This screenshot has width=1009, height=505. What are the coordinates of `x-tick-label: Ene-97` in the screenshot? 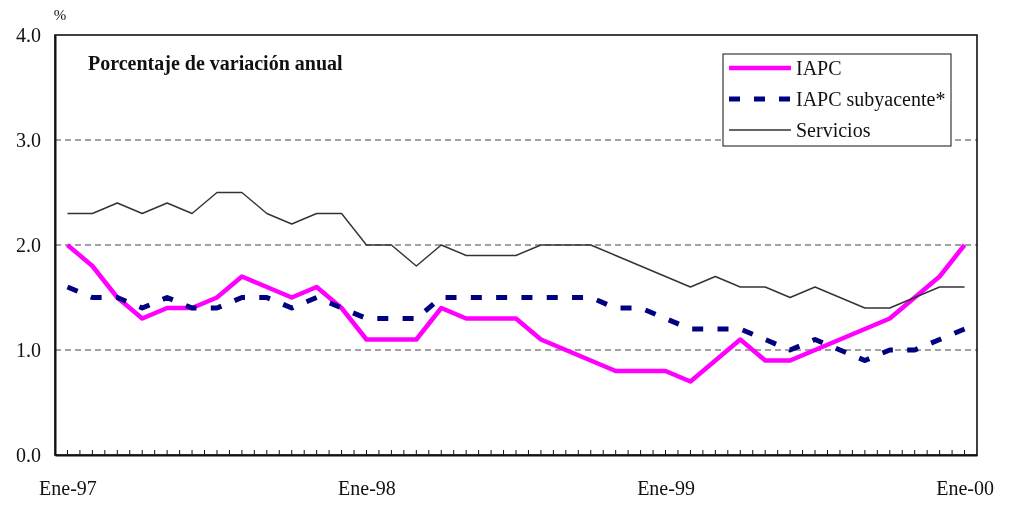 It's located at (68, 488).